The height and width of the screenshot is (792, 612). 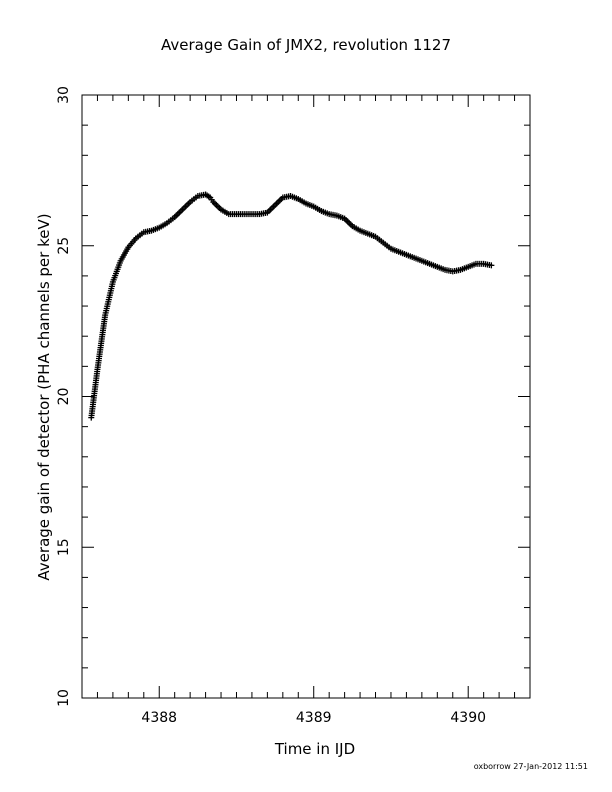 I want to click on y-tick-label: 20, so click(x=64, y=397).